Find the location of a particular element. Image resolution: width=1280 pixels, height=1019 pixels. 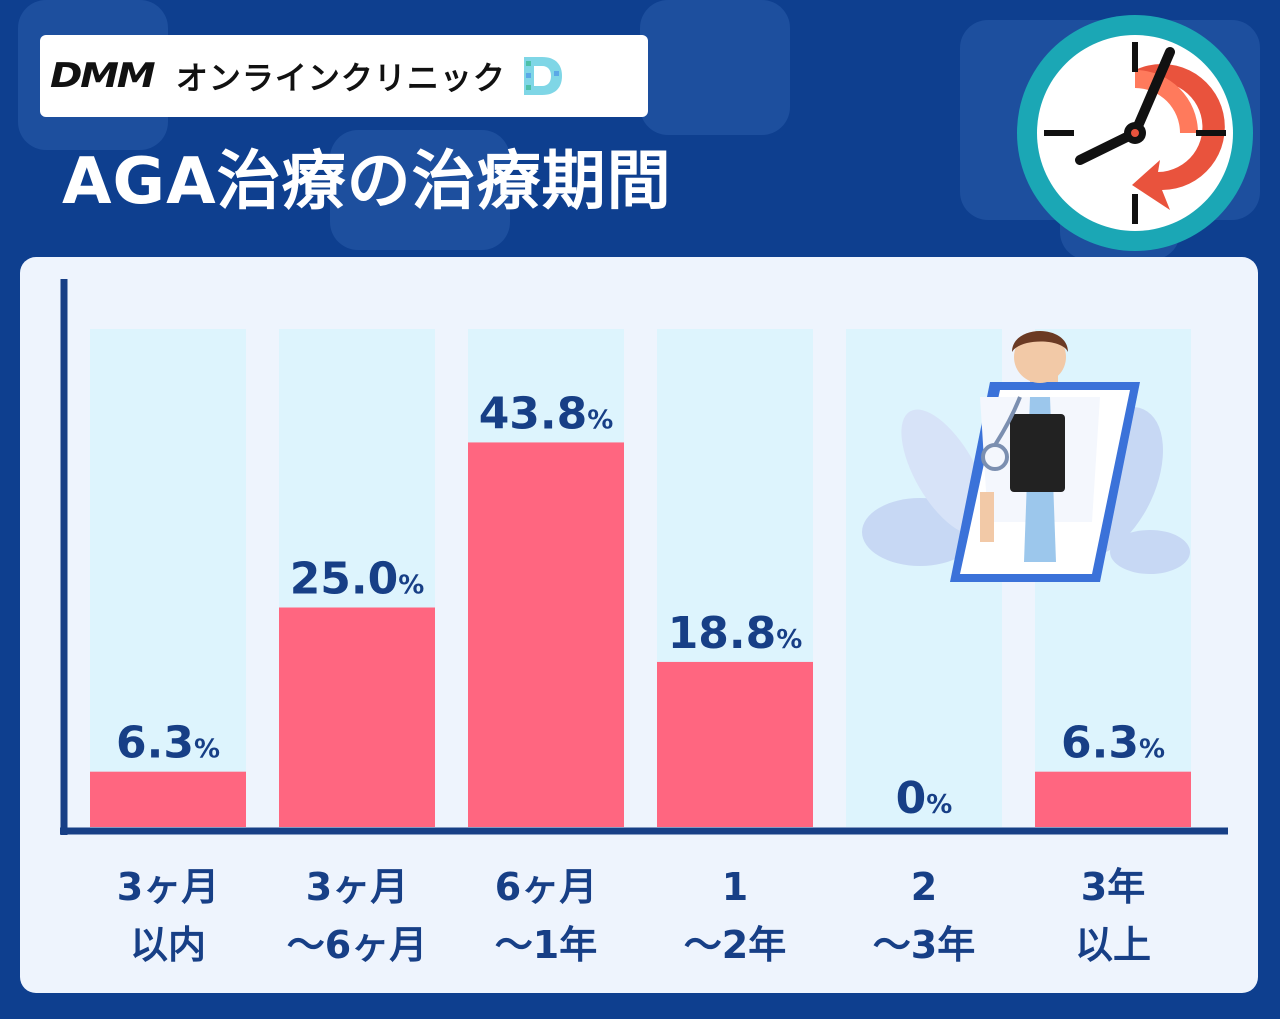

page-title: AGA治療の治療期間 is located at coordinates (367, 182).